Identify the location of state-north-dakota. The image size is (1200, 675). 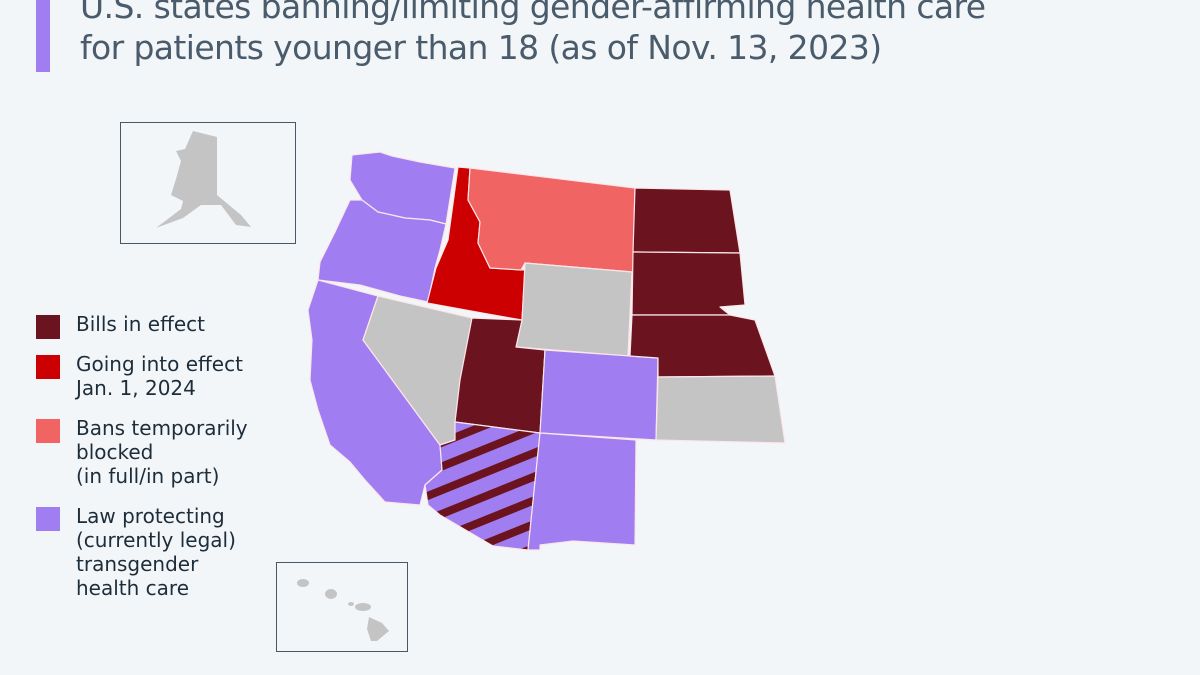
(686, 220).